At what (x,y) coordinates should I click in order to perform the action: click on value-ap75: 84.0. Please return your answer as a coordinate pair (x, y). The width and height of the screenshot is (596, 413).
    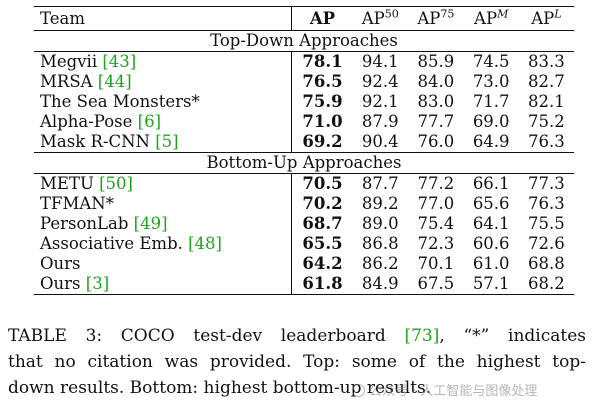
    Looking at the image, I should click on (436, 81).